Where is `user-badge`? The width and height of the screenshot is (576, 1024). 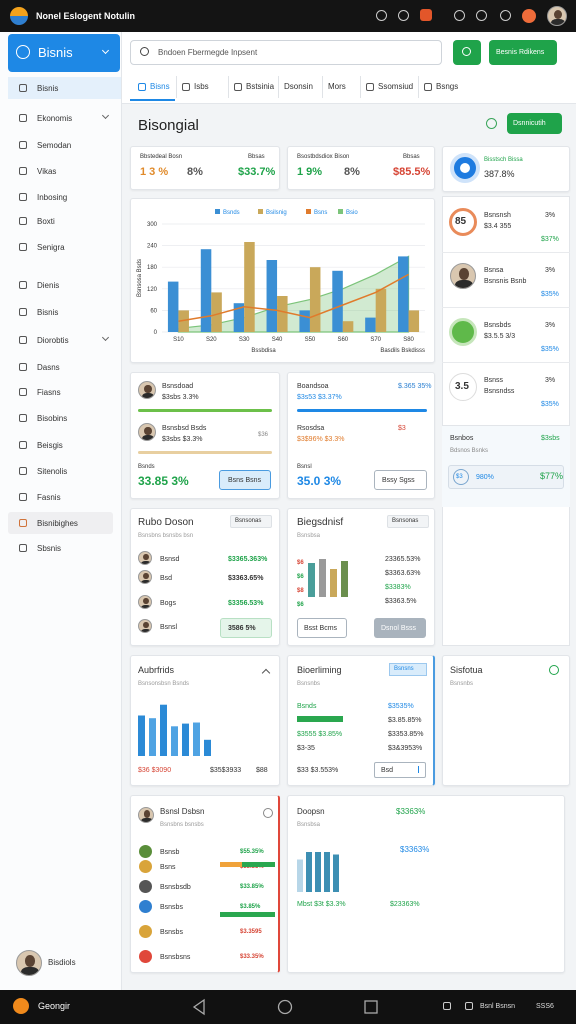 user-badge is located at coordinates (529, 16).